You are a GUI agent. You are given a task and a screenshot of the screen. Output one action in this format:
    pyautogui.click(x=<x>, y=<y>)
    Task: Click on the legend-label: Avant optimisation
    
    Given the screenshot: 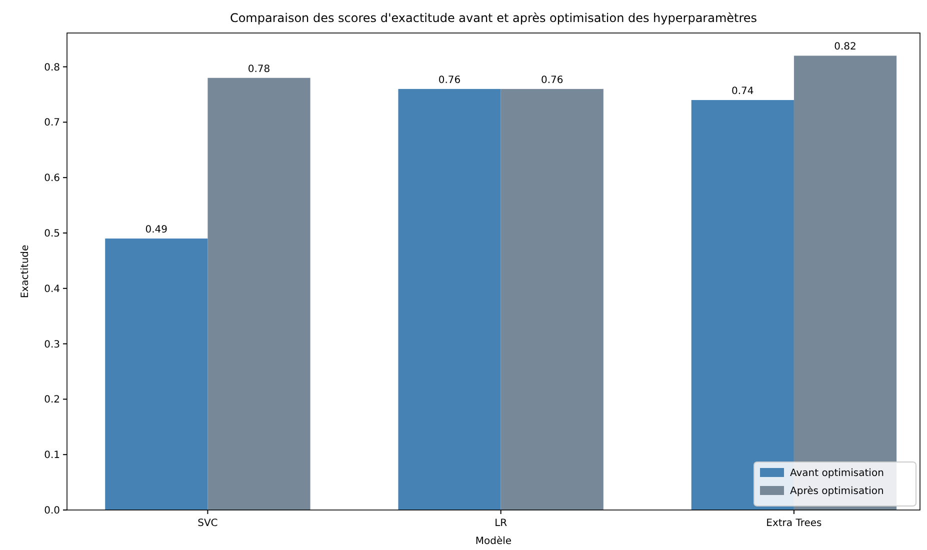 What is the action you would take?
    pyautogui.click(x=837, y=473)
    